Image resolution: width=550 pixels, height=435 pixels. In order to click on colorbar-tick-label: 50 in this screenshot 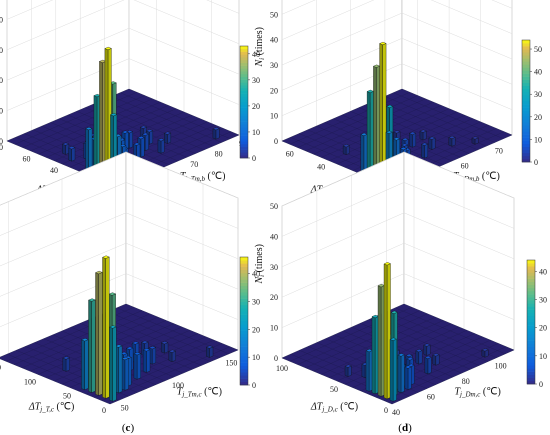, I will do `click(538, 49)`.